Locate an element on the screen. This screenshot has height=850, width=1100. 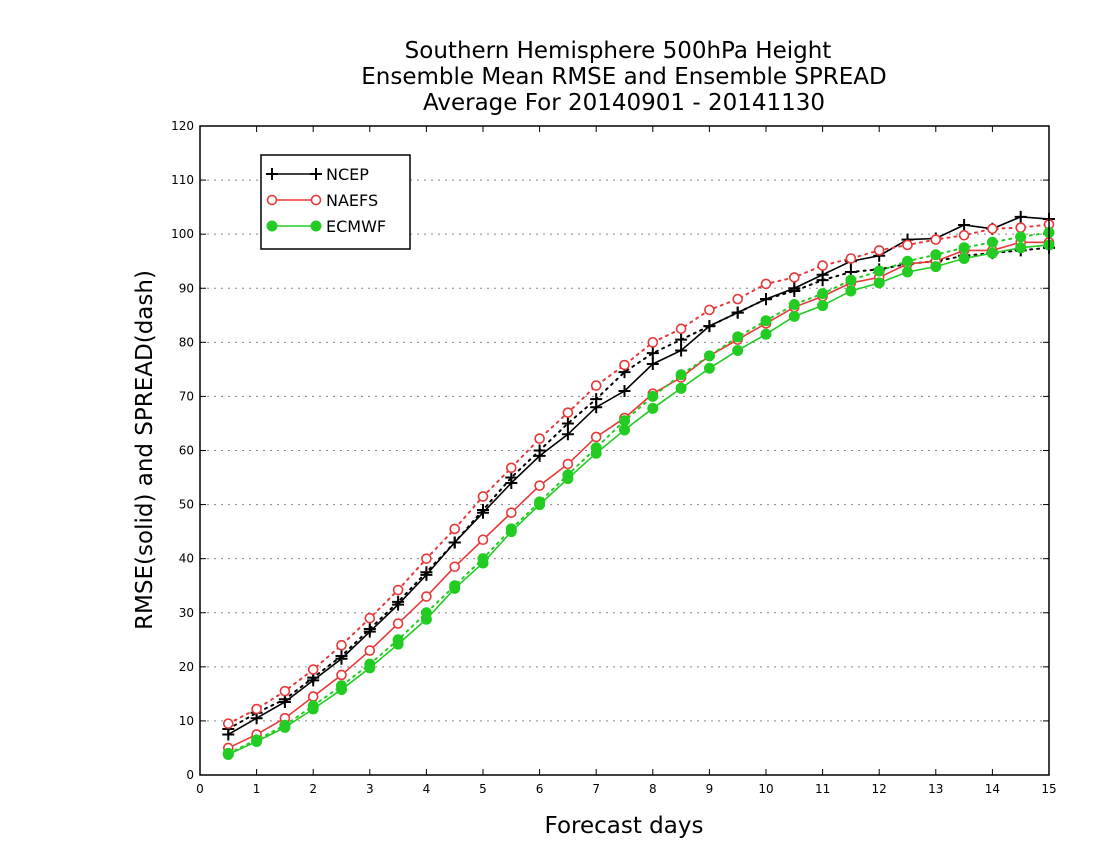
y-tick-label: 50 is located at coordinates (186, 505).